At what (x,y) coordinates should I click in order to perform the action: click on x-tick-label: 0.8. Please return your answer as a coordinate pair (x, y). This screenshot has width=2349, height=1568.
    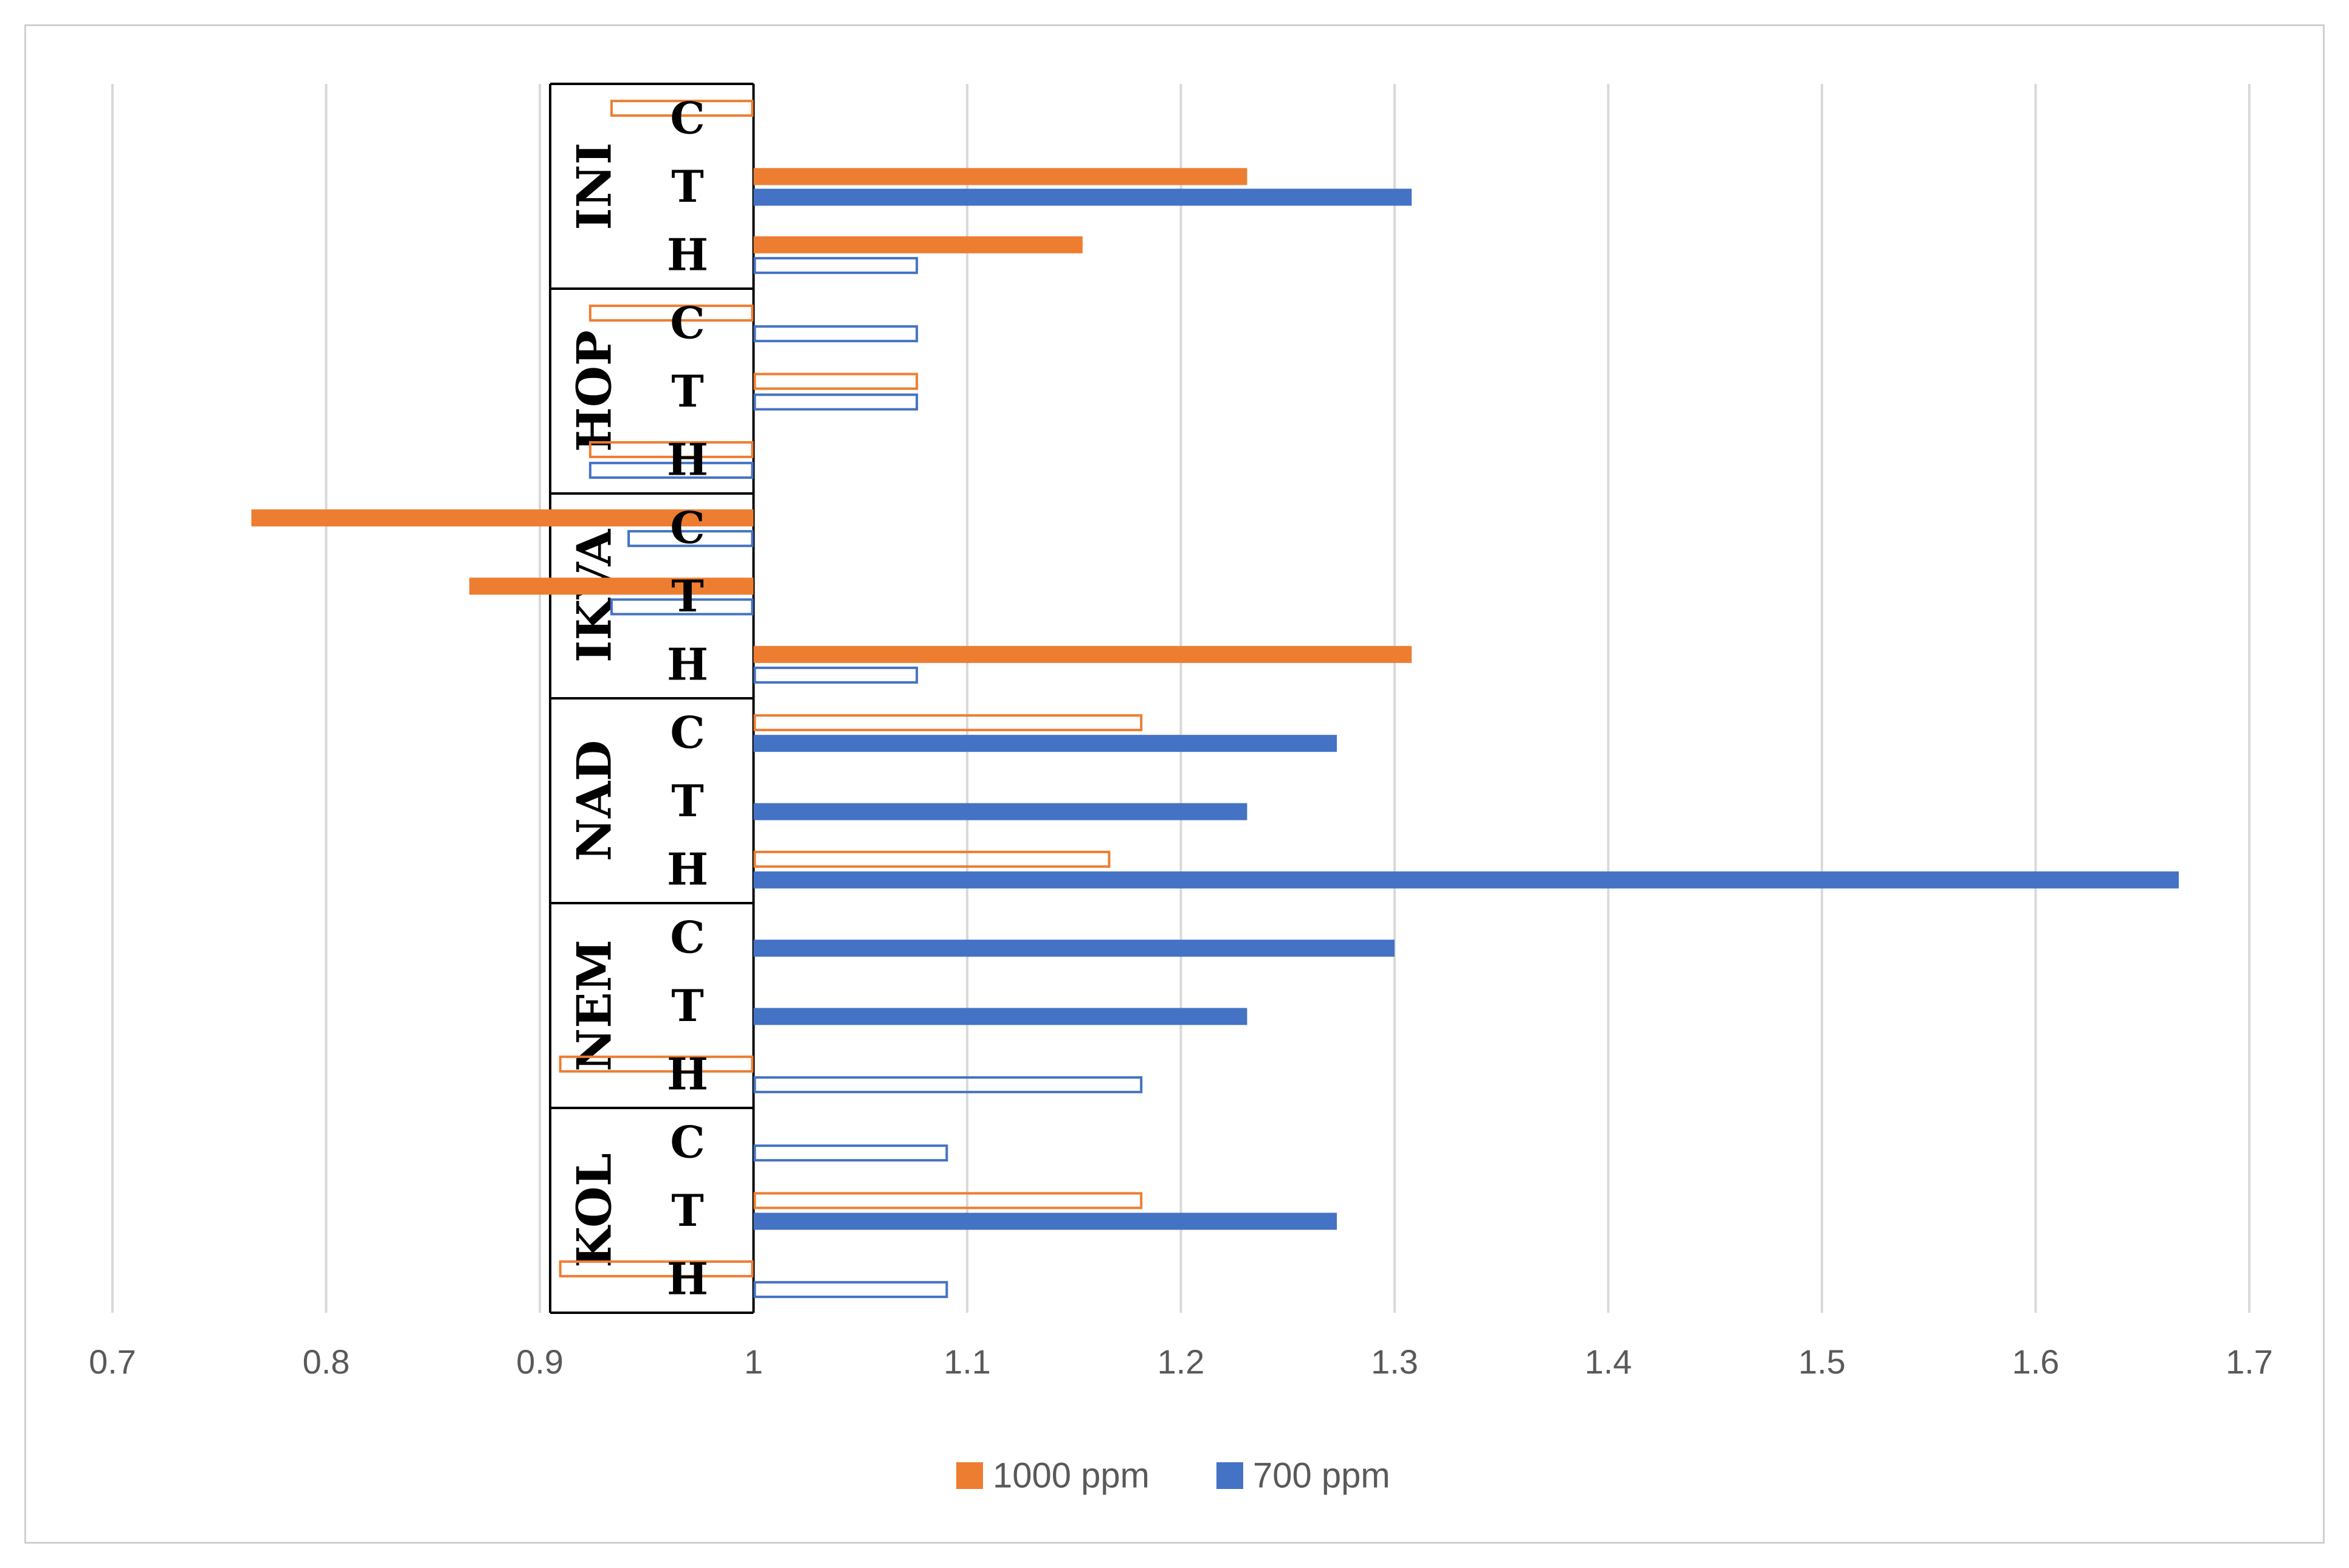
    Looking at the image, I should click on (327, 1362).